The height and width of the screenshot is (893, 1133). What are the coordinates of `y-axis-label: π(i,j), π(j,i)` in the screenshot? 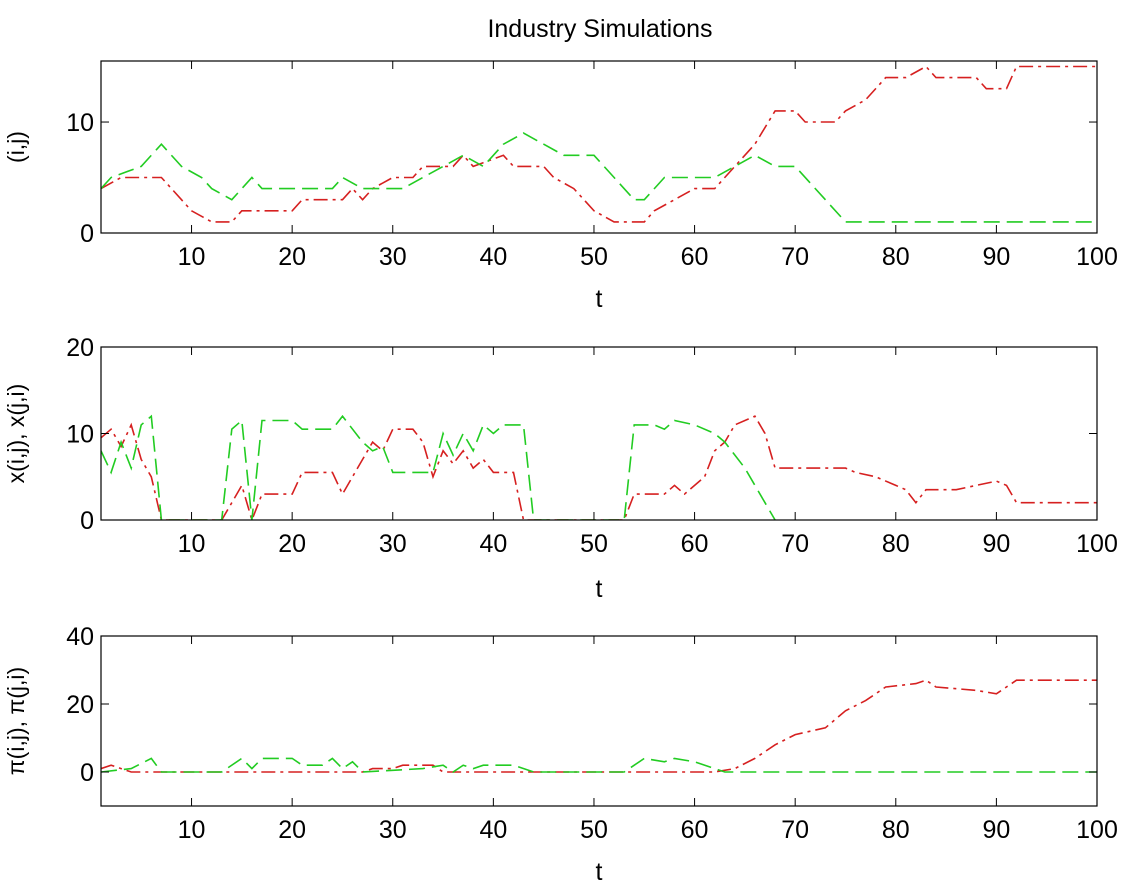 It's located at (16, 721).